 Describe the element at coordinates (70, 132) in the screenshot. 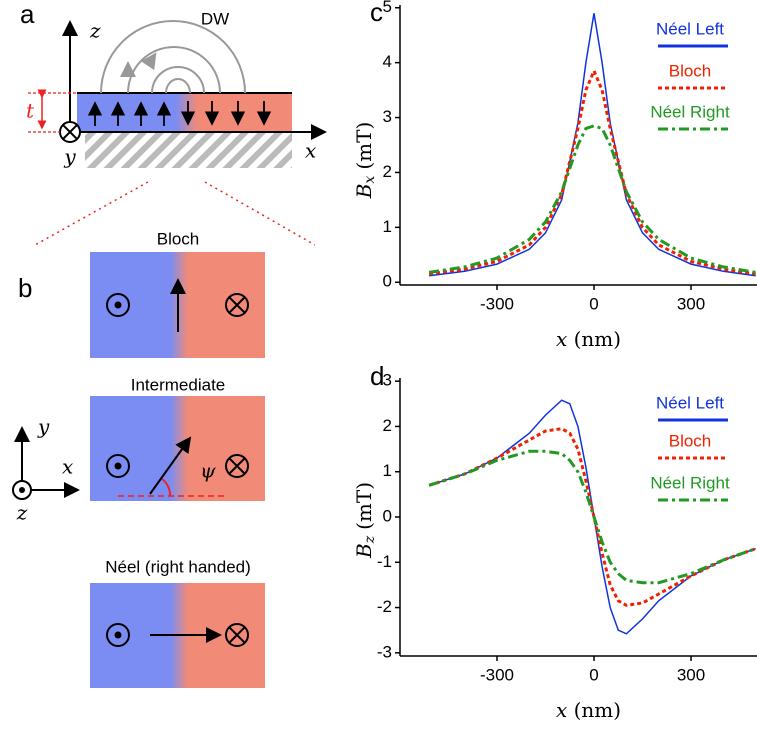

I see `cross` at that location.